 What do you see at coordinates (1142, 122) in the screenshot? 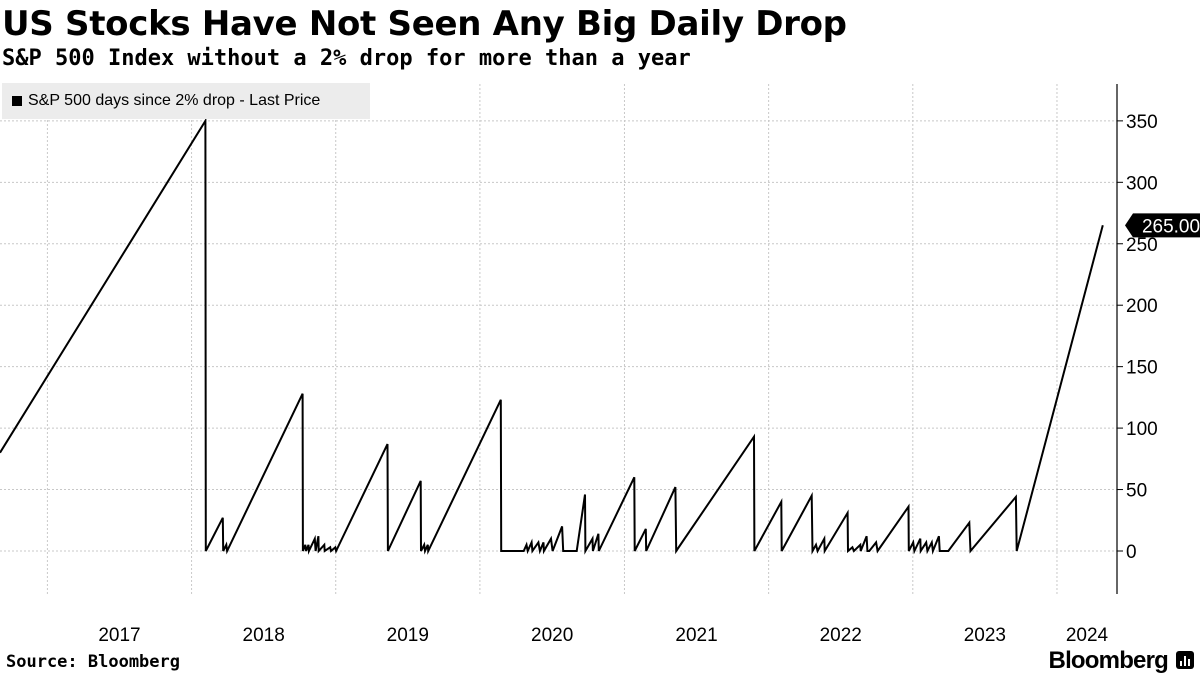
I see `y-tick-label: 350` at bounding box center [1142, 122].